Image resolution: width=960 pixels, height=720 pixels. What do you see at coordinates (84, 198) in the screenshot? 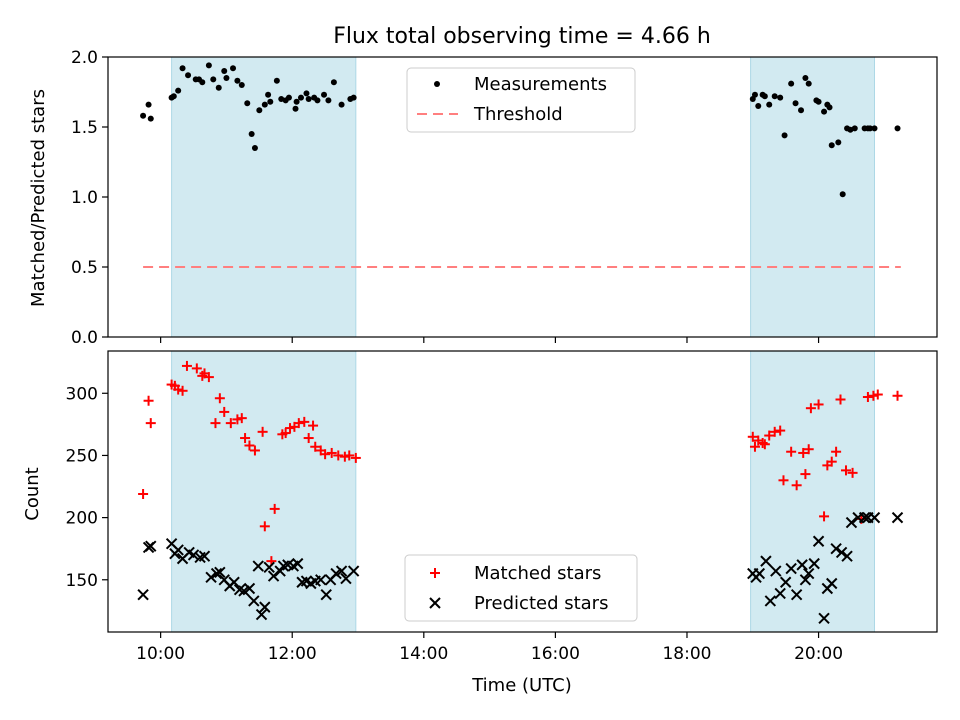
I see `top-y-tick-label-2: 1.0` at bounding box center [84, 198].